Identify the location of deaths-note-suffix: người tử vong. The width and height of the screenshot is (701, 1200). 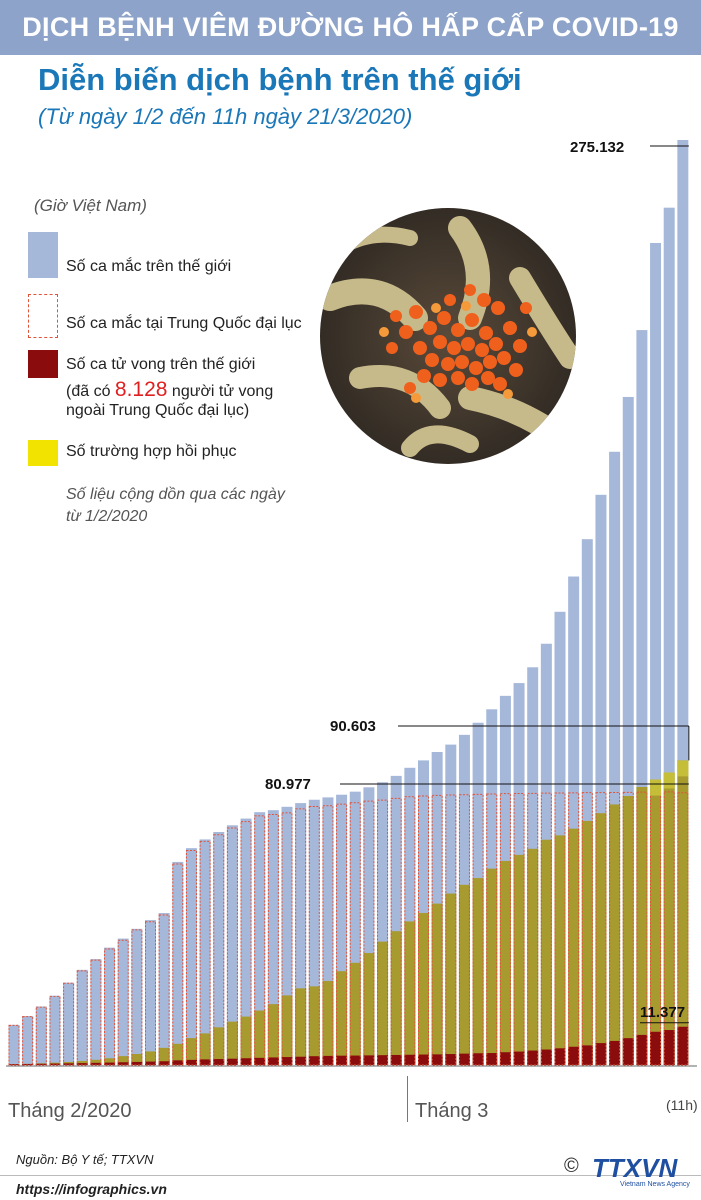
(220, 391).